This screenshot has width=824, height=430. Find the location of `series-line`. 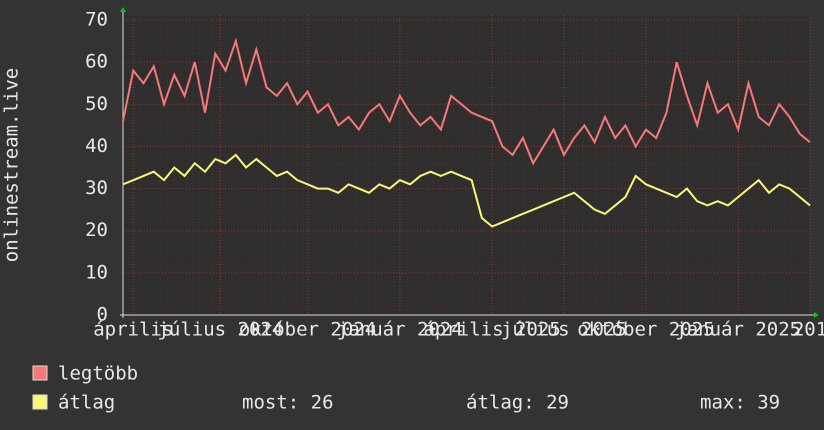

series-line is located at coordinates (466, 190).